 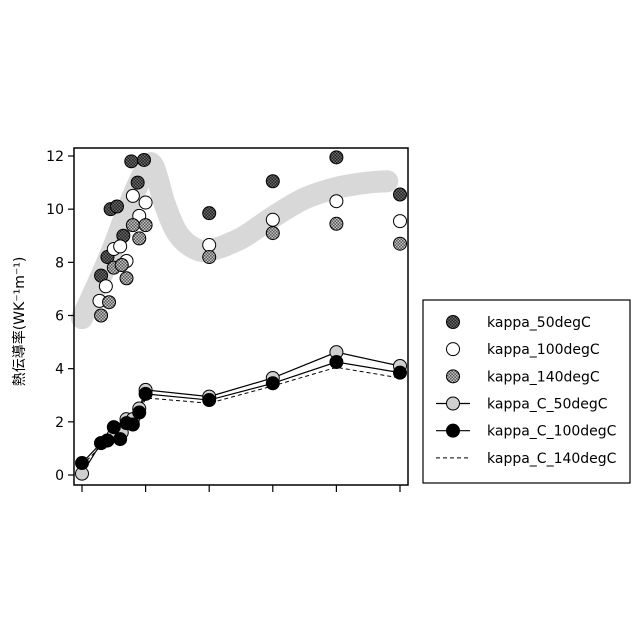 I want to click on y-tick-label: 0, so click(x=59, y=476).